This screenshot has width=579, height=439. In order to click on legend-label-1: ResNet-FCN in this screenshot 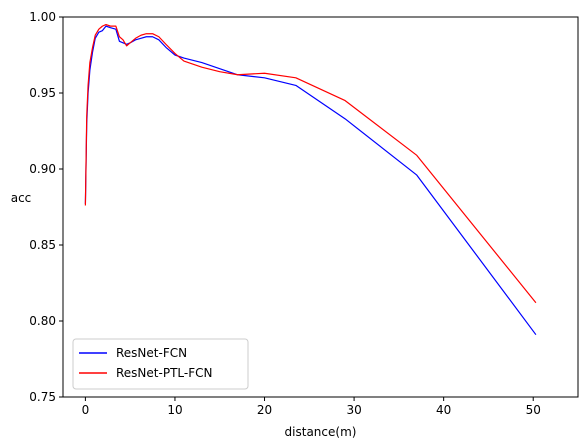, I will do `click(151, 353)`.